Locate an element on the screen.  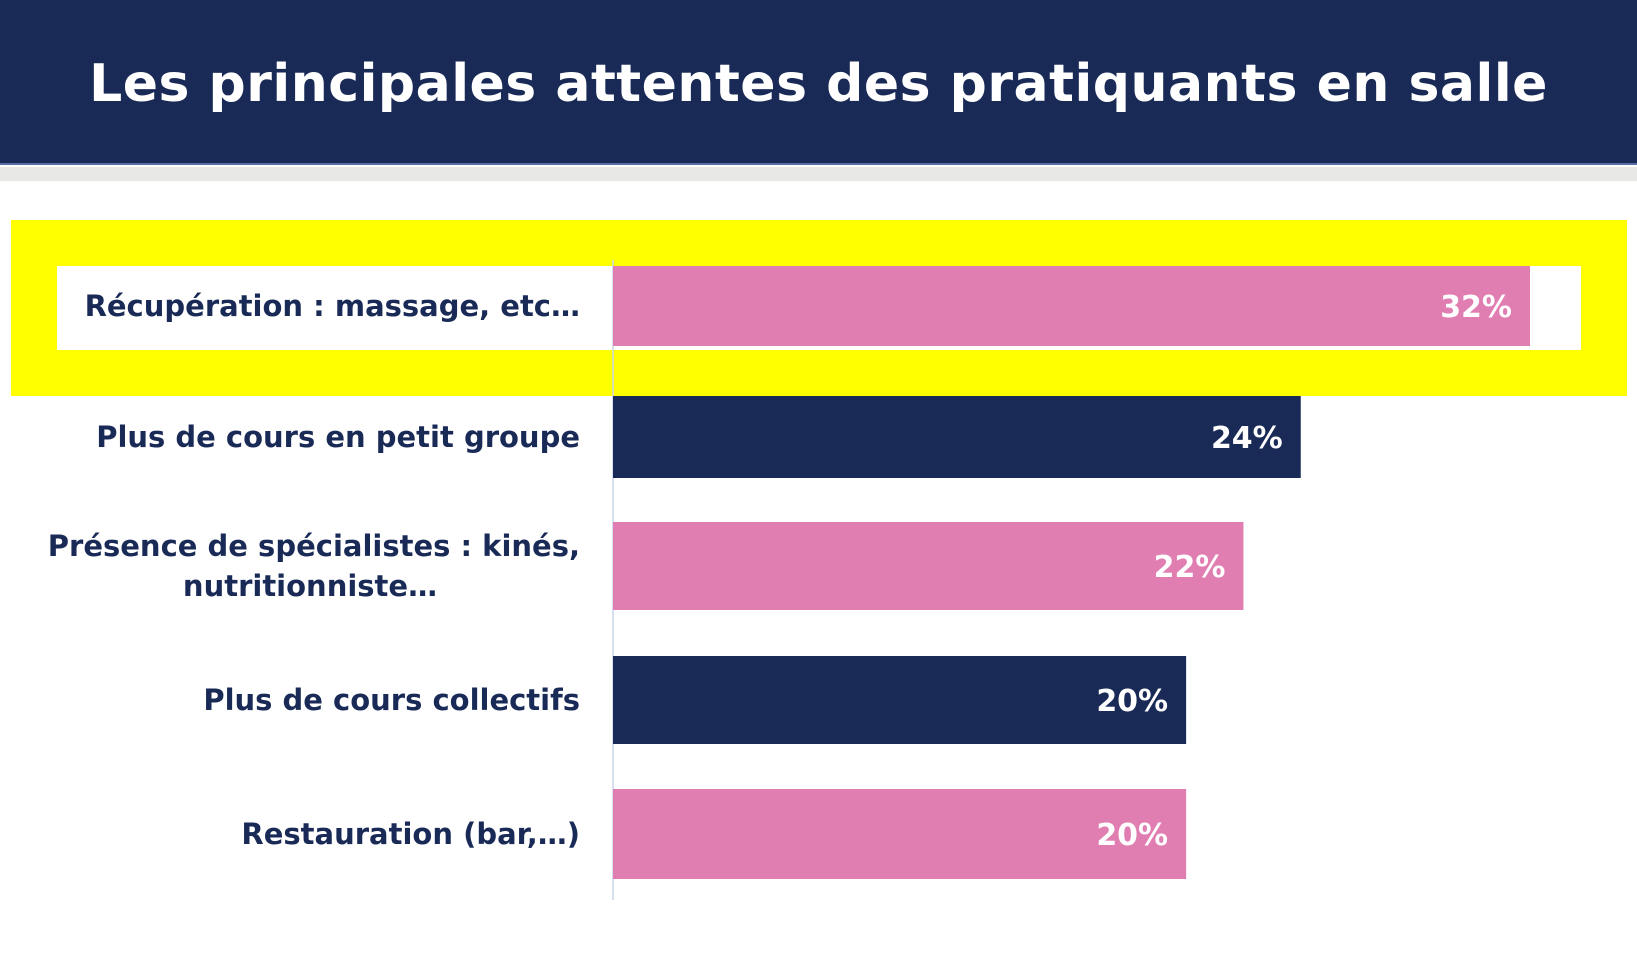
category-label-line: Présence de spécialistes : kinés, is located at coordinates (314, 546).